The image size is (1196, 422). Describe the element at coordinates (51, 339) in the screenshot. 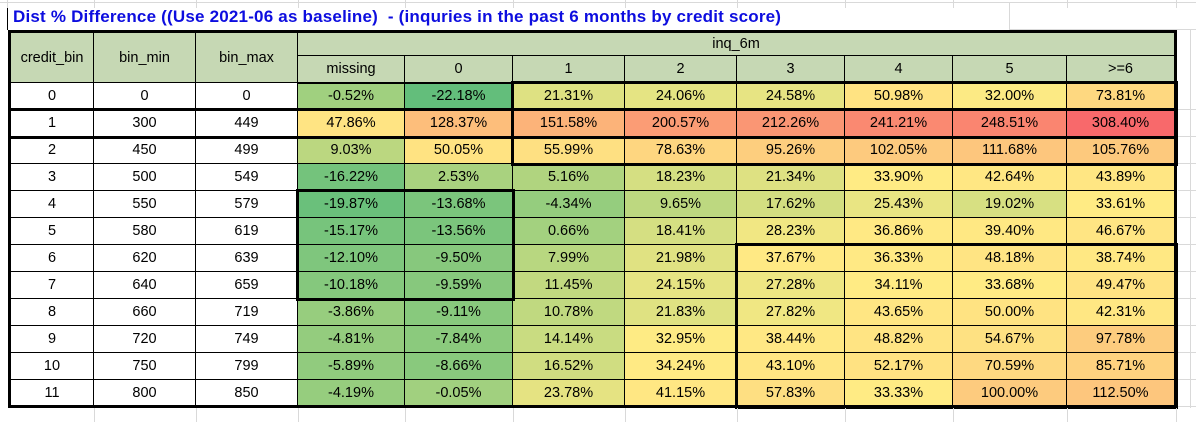

I see `cell-credit-bin: 9` at that location.